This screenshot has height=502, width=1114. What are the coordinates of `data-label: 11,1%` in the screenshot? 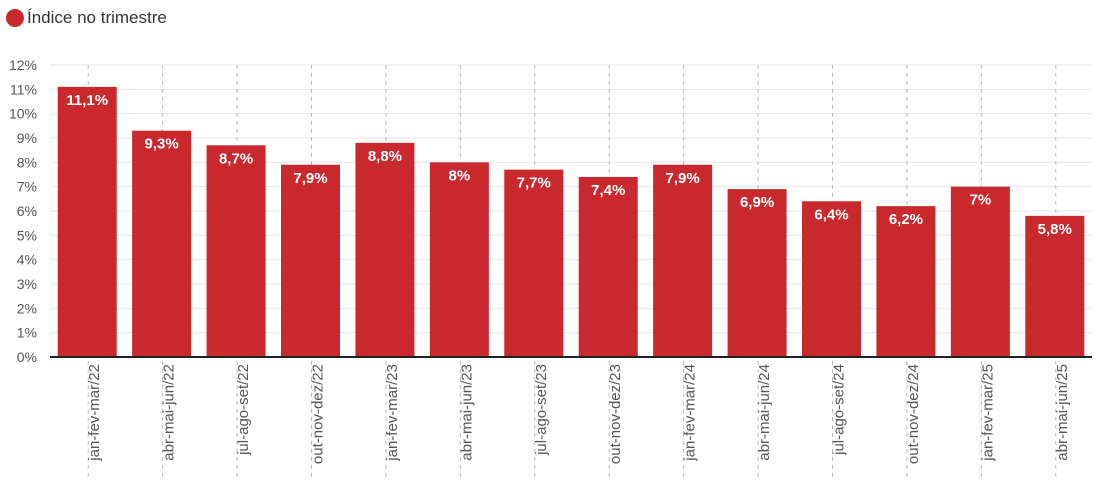 It's located at (87, 100).